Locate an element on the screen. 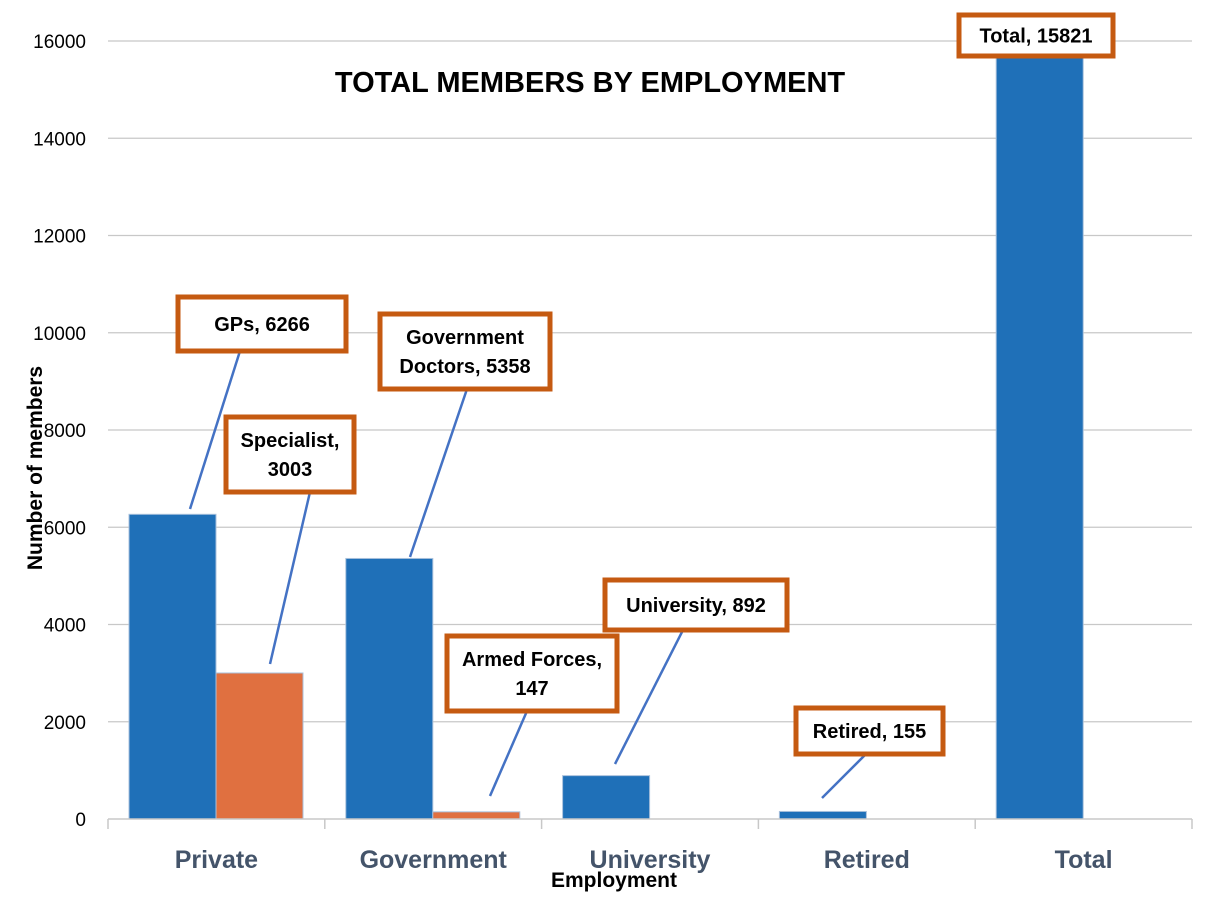  callout-label: GPs, 6266 is located at coordinates (262, 325).